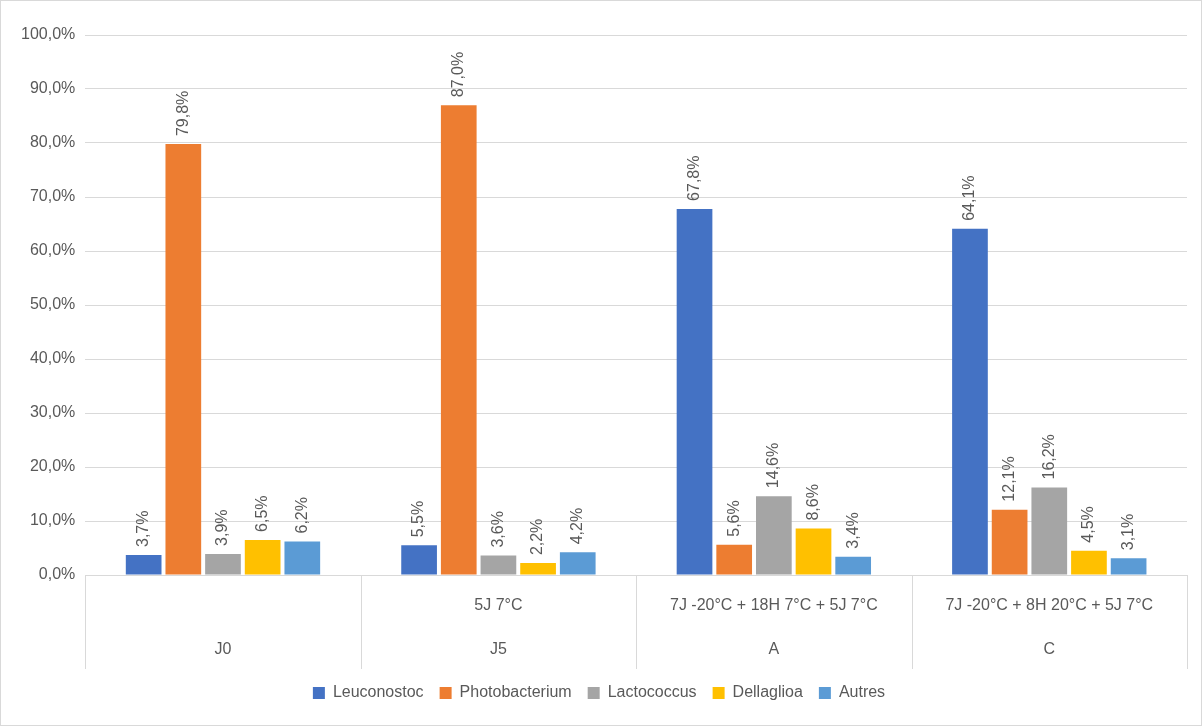  What do you see at coordinates (862, 692) in the screenshot?
I see `legend-label: Autres` at bounding box center [862, 692].